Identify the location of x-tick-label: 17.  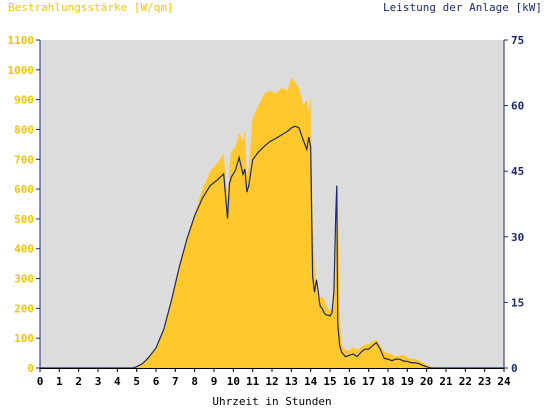
(368, 381).